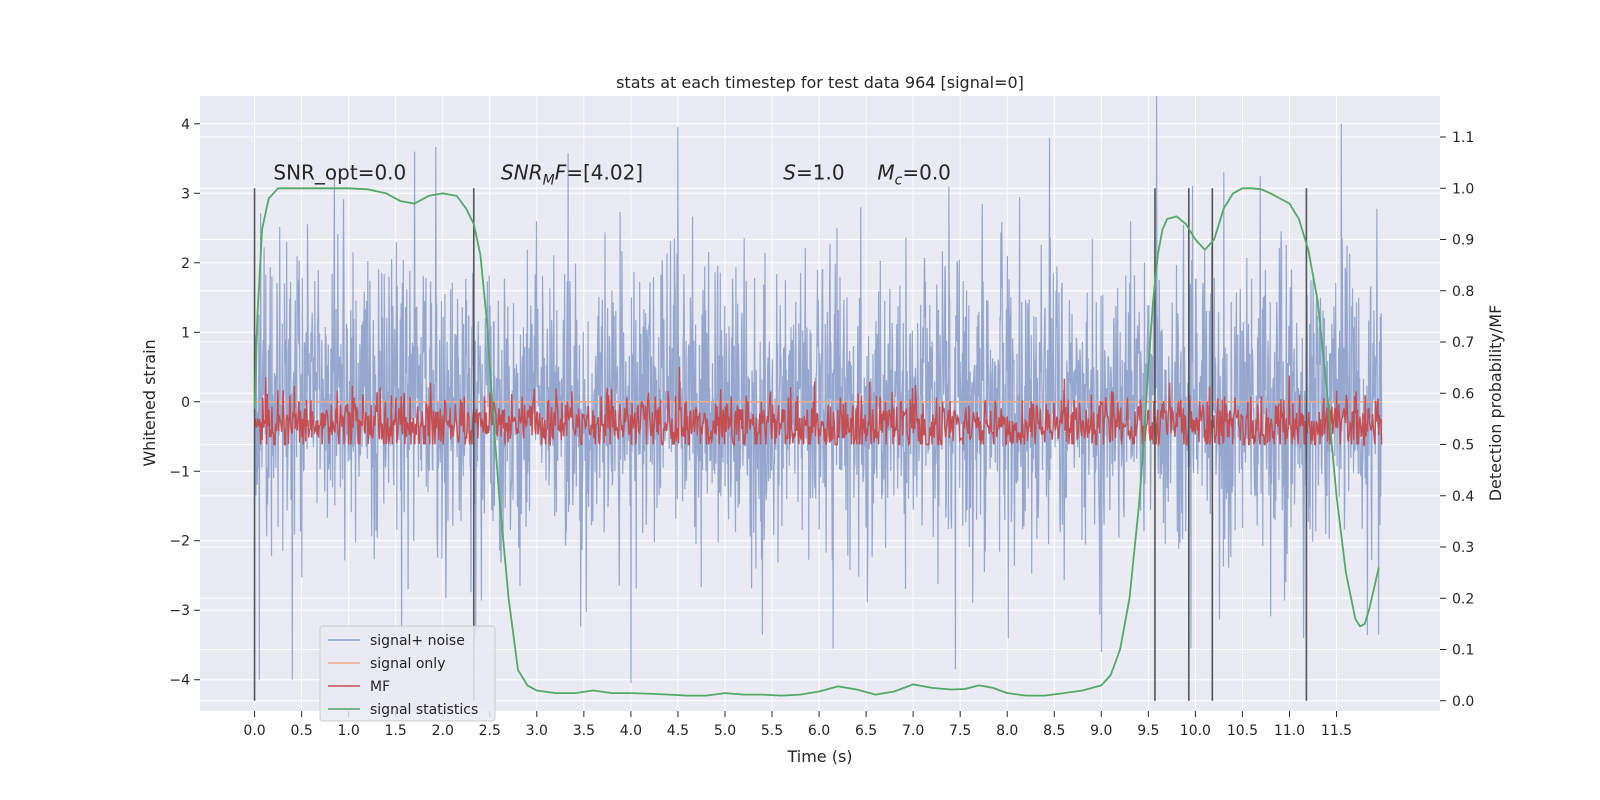 This screenshot has height=800, width=1600. Describe the element at coordinates (678, 731) in the screenshot. I see `x-tick-label: 4.5` at that location.